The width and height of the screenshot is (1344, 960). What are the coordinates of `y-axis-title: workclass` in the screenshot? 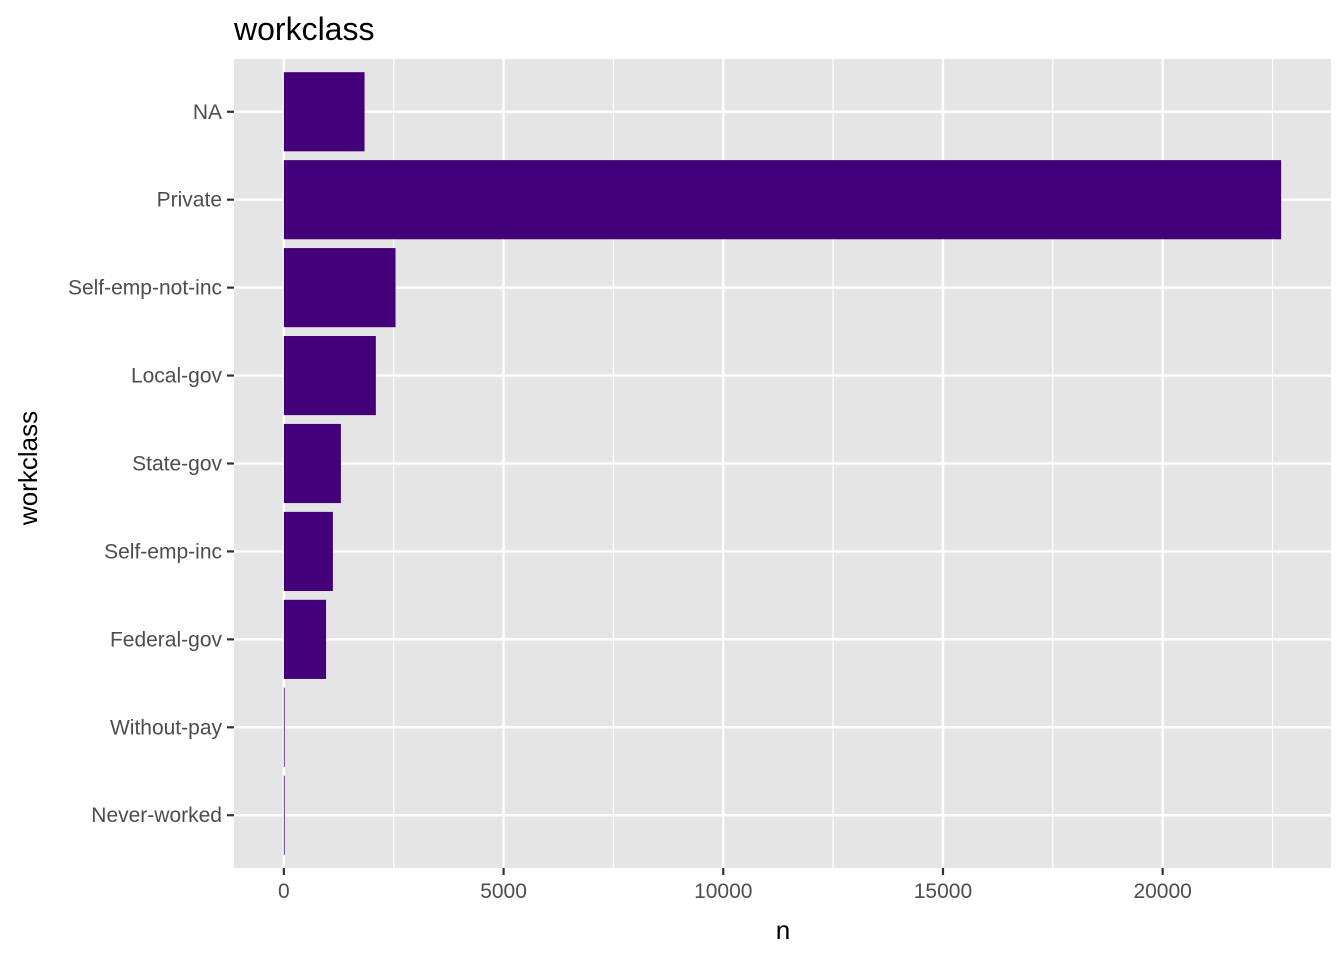 It's located at (28, 468).